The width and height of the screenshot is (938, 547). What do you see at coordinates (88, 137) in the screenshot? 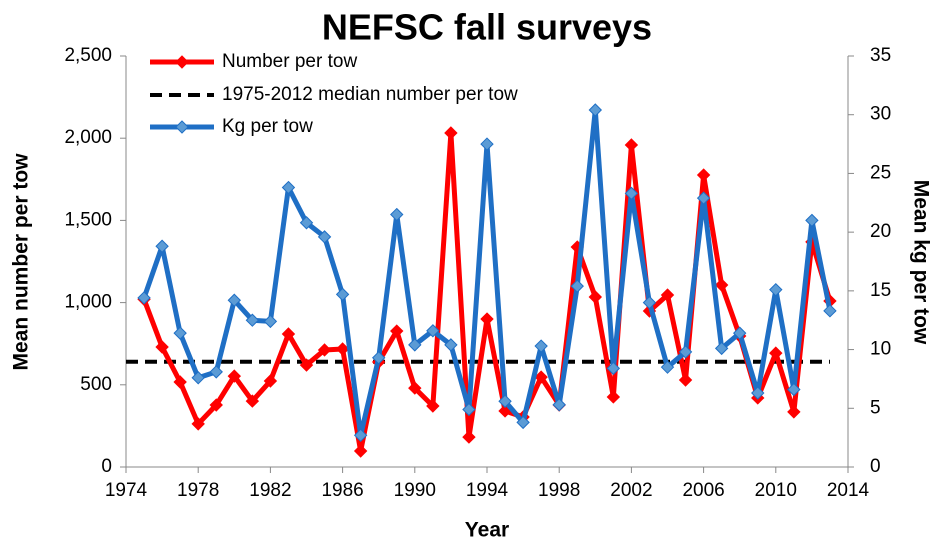
I see `y-tick-label: 2,000` at bounding box center [88, 137].